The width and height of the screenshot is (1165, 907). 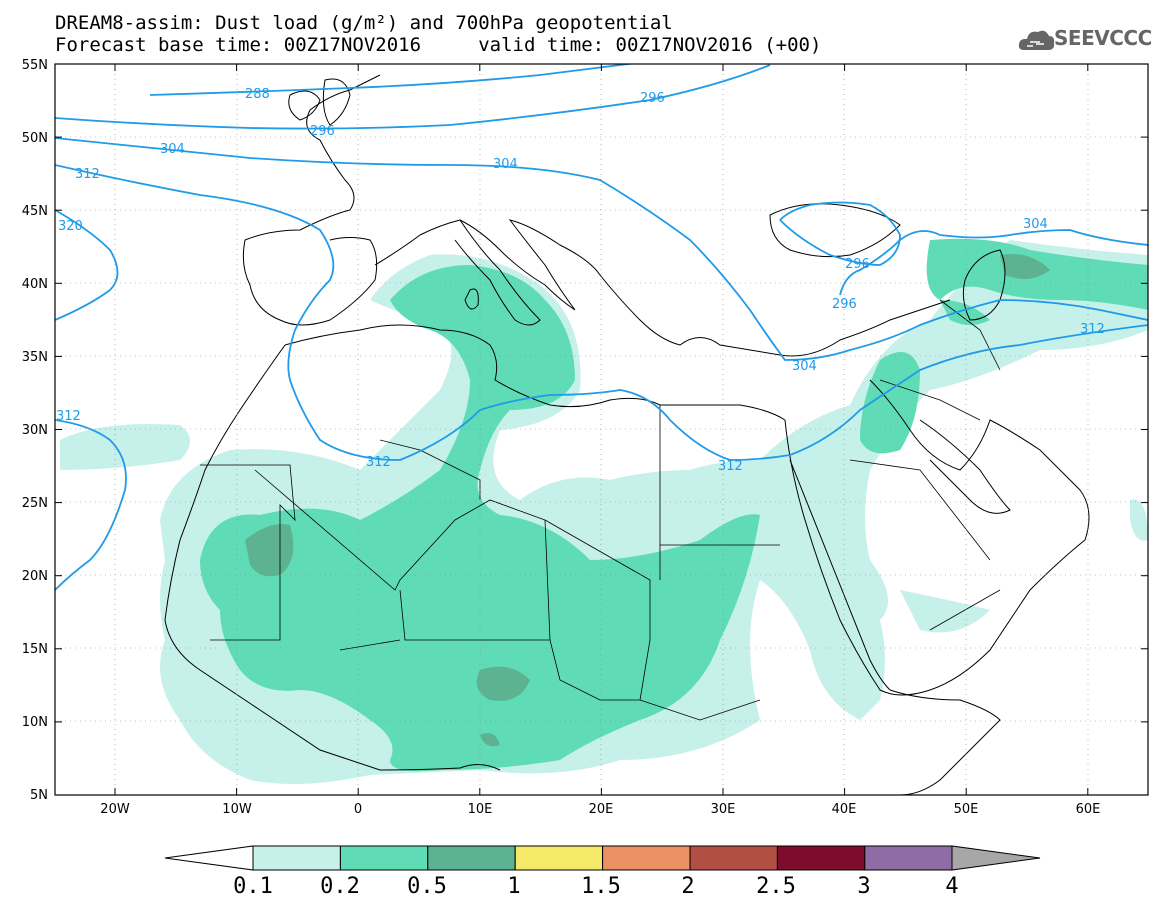 I want to click on cloud-icon, so click(x=1036, y=40).